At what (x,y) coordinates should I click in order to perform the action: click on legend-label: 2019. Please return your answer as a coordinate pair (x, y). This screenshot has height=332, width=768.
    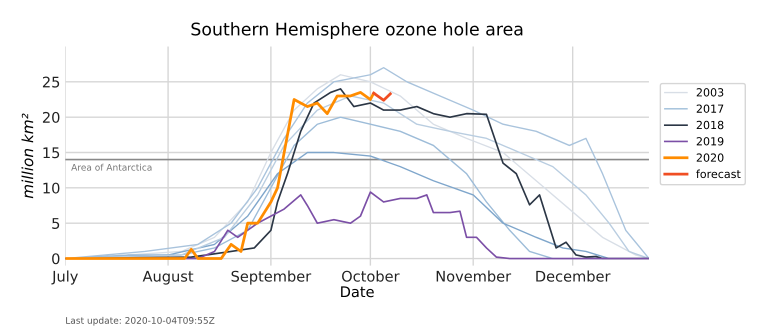
    Looking at the image, I should click on (710, 141).